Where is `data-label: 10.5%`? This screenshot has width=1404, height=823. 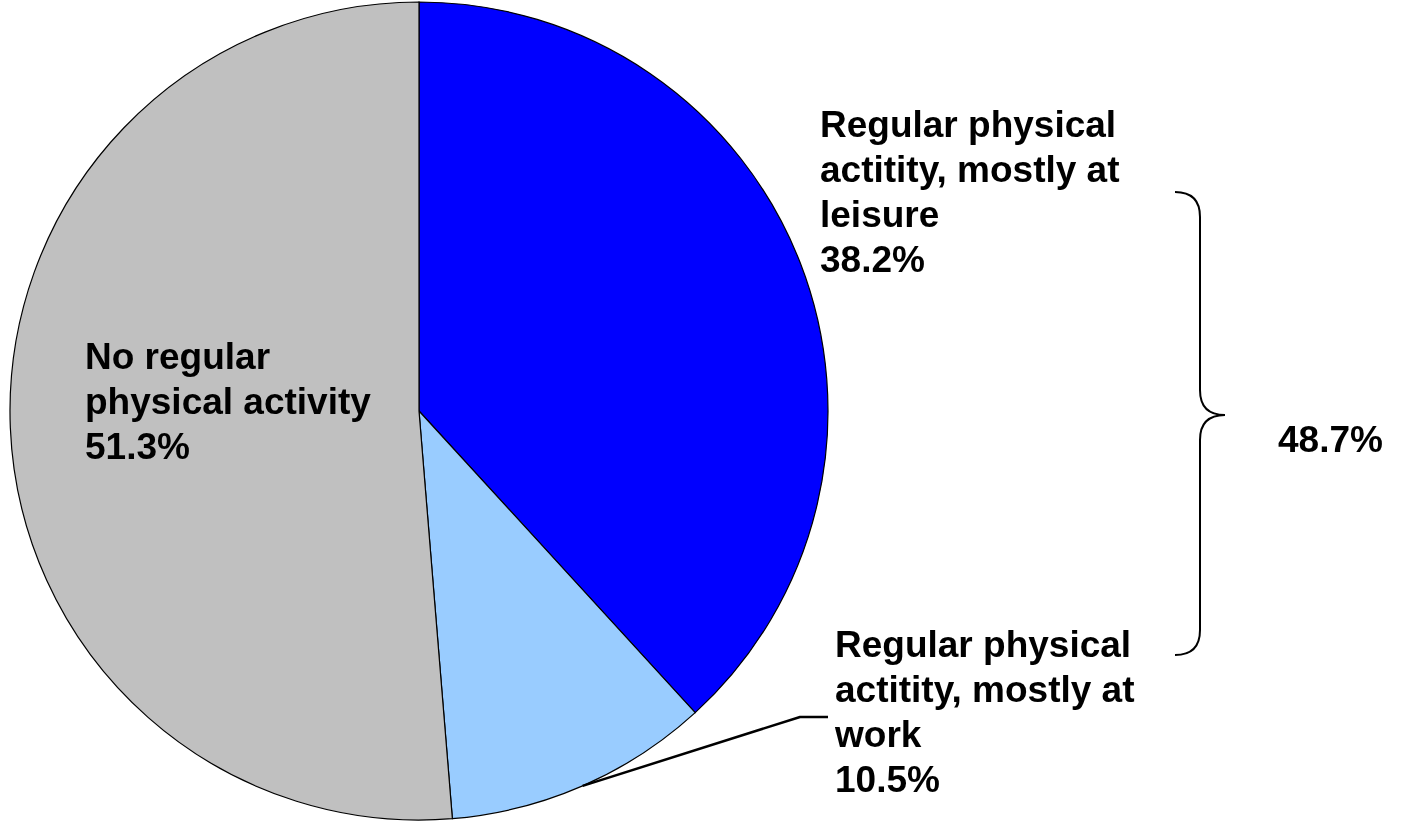 data-label: 10.5% is located at coordinates (887, 779).